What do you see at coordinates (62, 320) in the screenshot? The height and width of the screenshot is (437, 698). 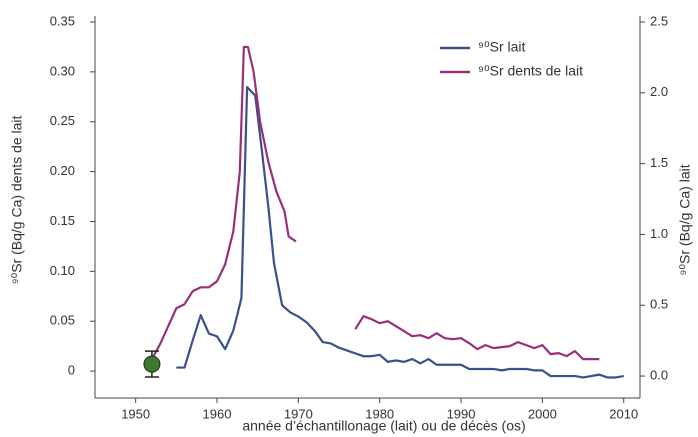 I see `y-tick-label: 0.05` at bounding box center [62, 320].